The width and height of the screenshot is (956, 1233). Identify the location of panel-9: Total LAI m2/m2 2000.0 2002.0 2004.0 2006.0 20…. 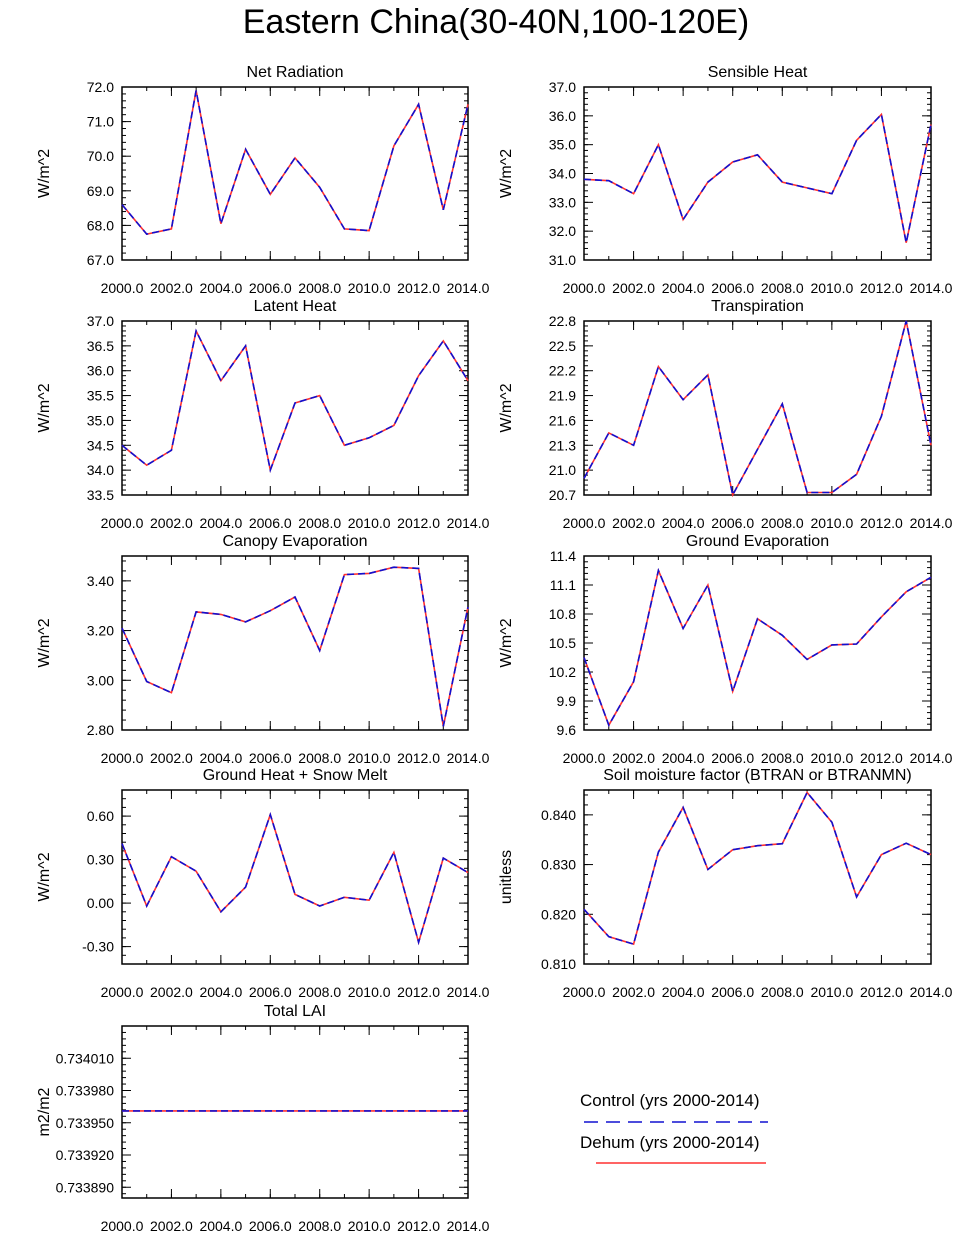
(263, 1118).